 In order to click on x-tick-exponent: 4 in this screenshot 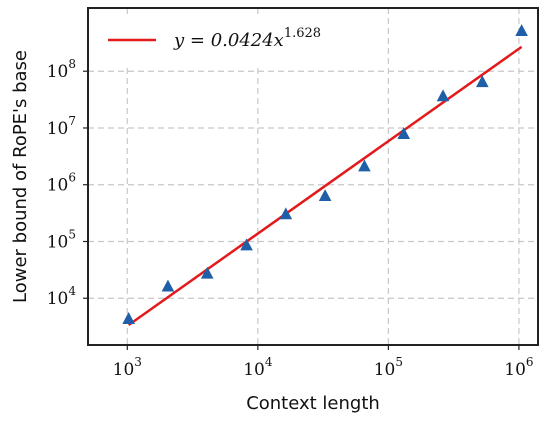, I will do `click(269, 362)`.